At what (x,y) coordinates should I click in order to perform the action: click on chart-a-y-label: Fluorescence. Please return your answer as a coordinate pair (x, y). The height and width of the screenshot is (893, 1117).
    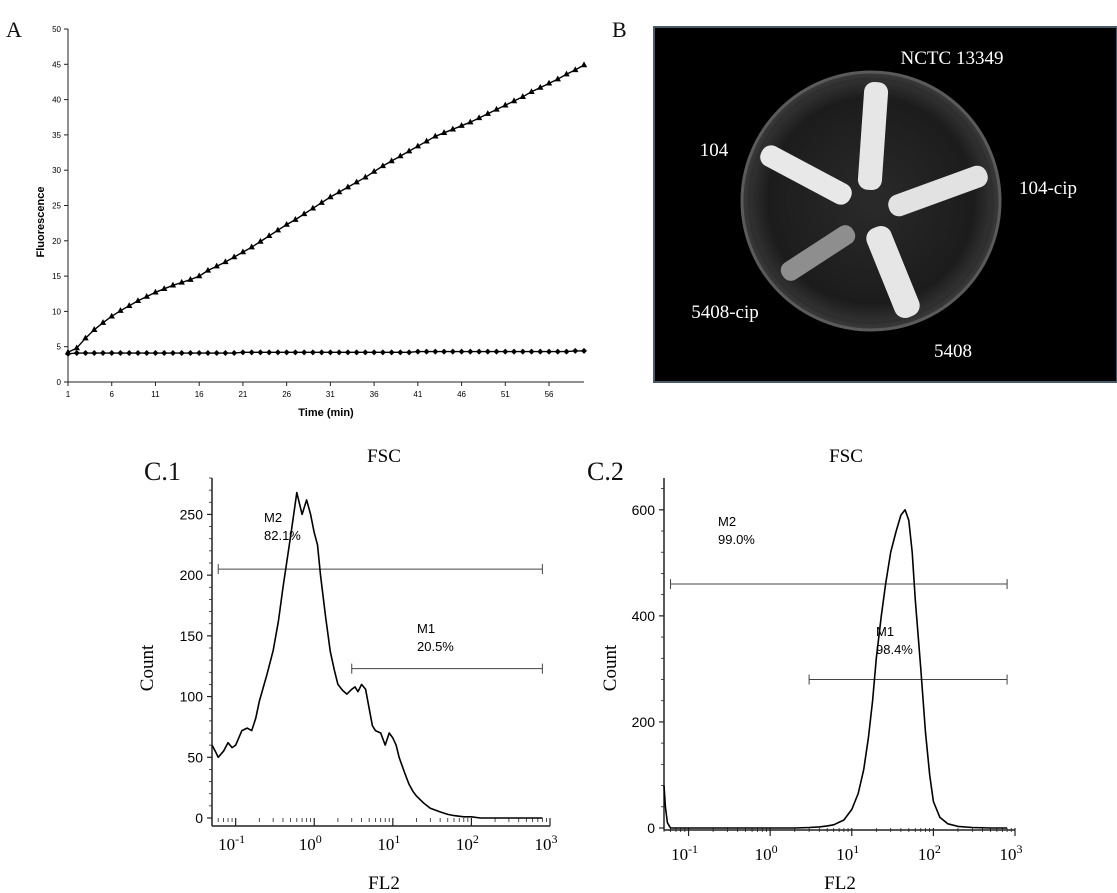
    Looking at the image, I should click on (41, 222).